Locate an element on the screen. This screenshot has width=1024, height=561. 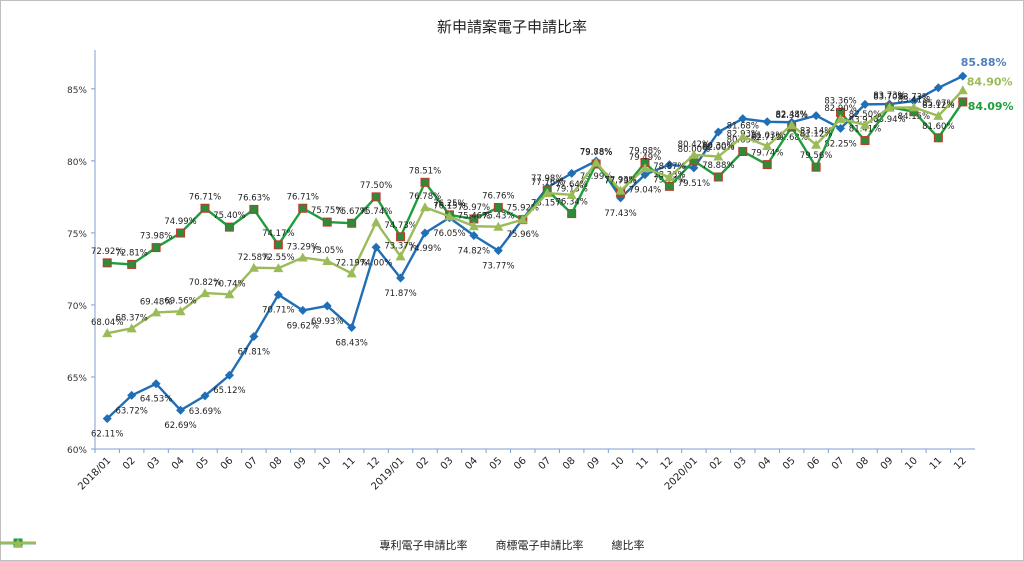
y-tick-label: 65% is located at coordinates (77, 379).